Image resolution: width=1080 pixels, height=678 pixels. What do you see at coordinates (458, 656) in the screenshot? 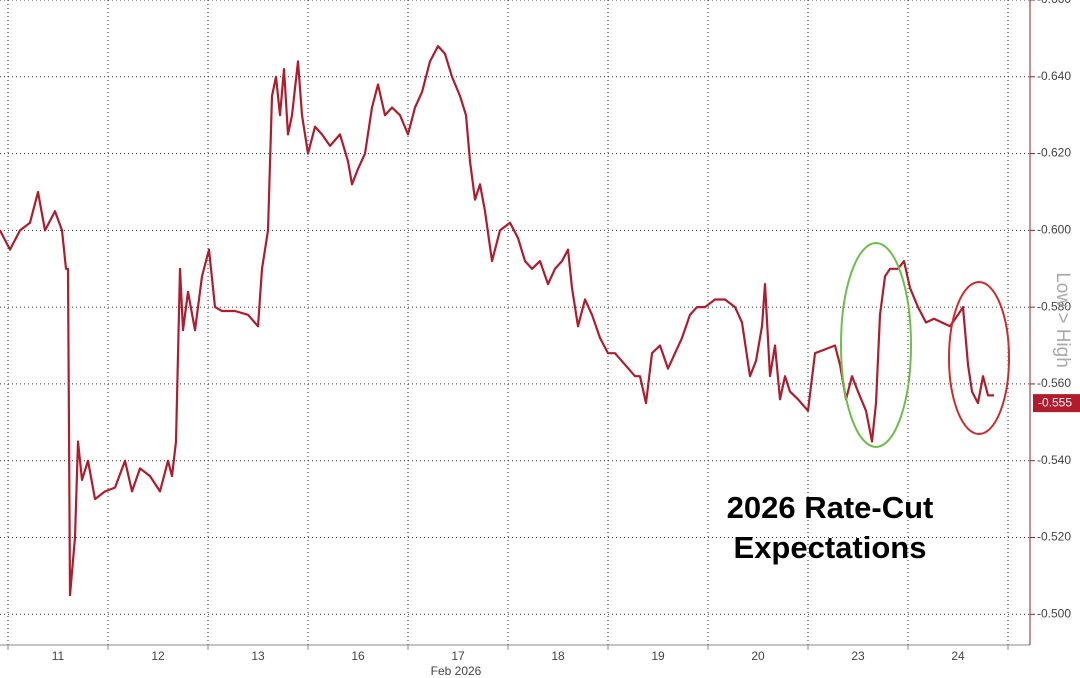
I see `x-tick-label: 17` at bounding box center [458, 656].